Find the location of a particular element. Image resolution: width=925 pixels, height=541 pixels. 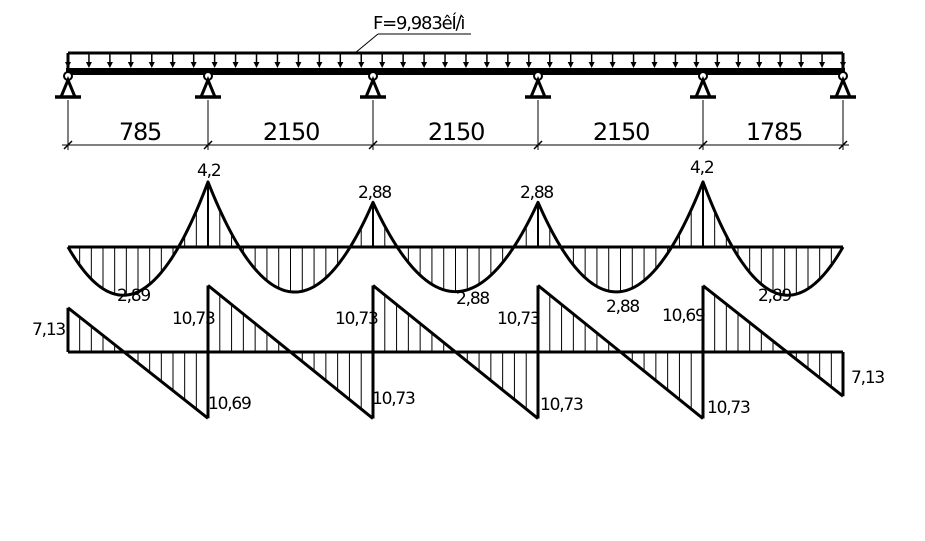

dimension-line: 785 2150 2150 2150 1785 is located at coordinates (455, 125).